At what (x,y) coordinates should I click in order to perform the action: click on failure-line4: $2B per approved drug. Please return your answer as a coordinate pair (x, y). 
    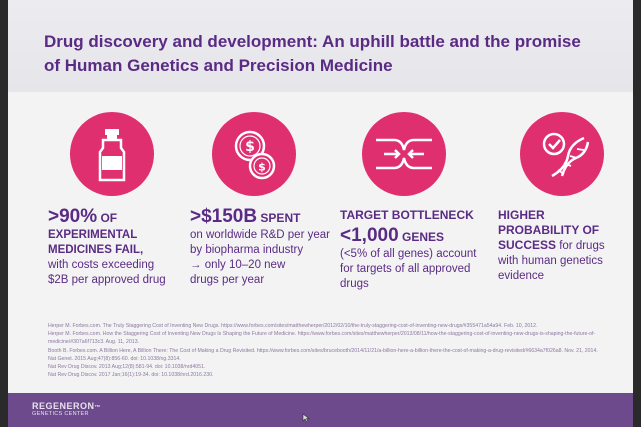
    Looking at the image, I should click on (107, 280).